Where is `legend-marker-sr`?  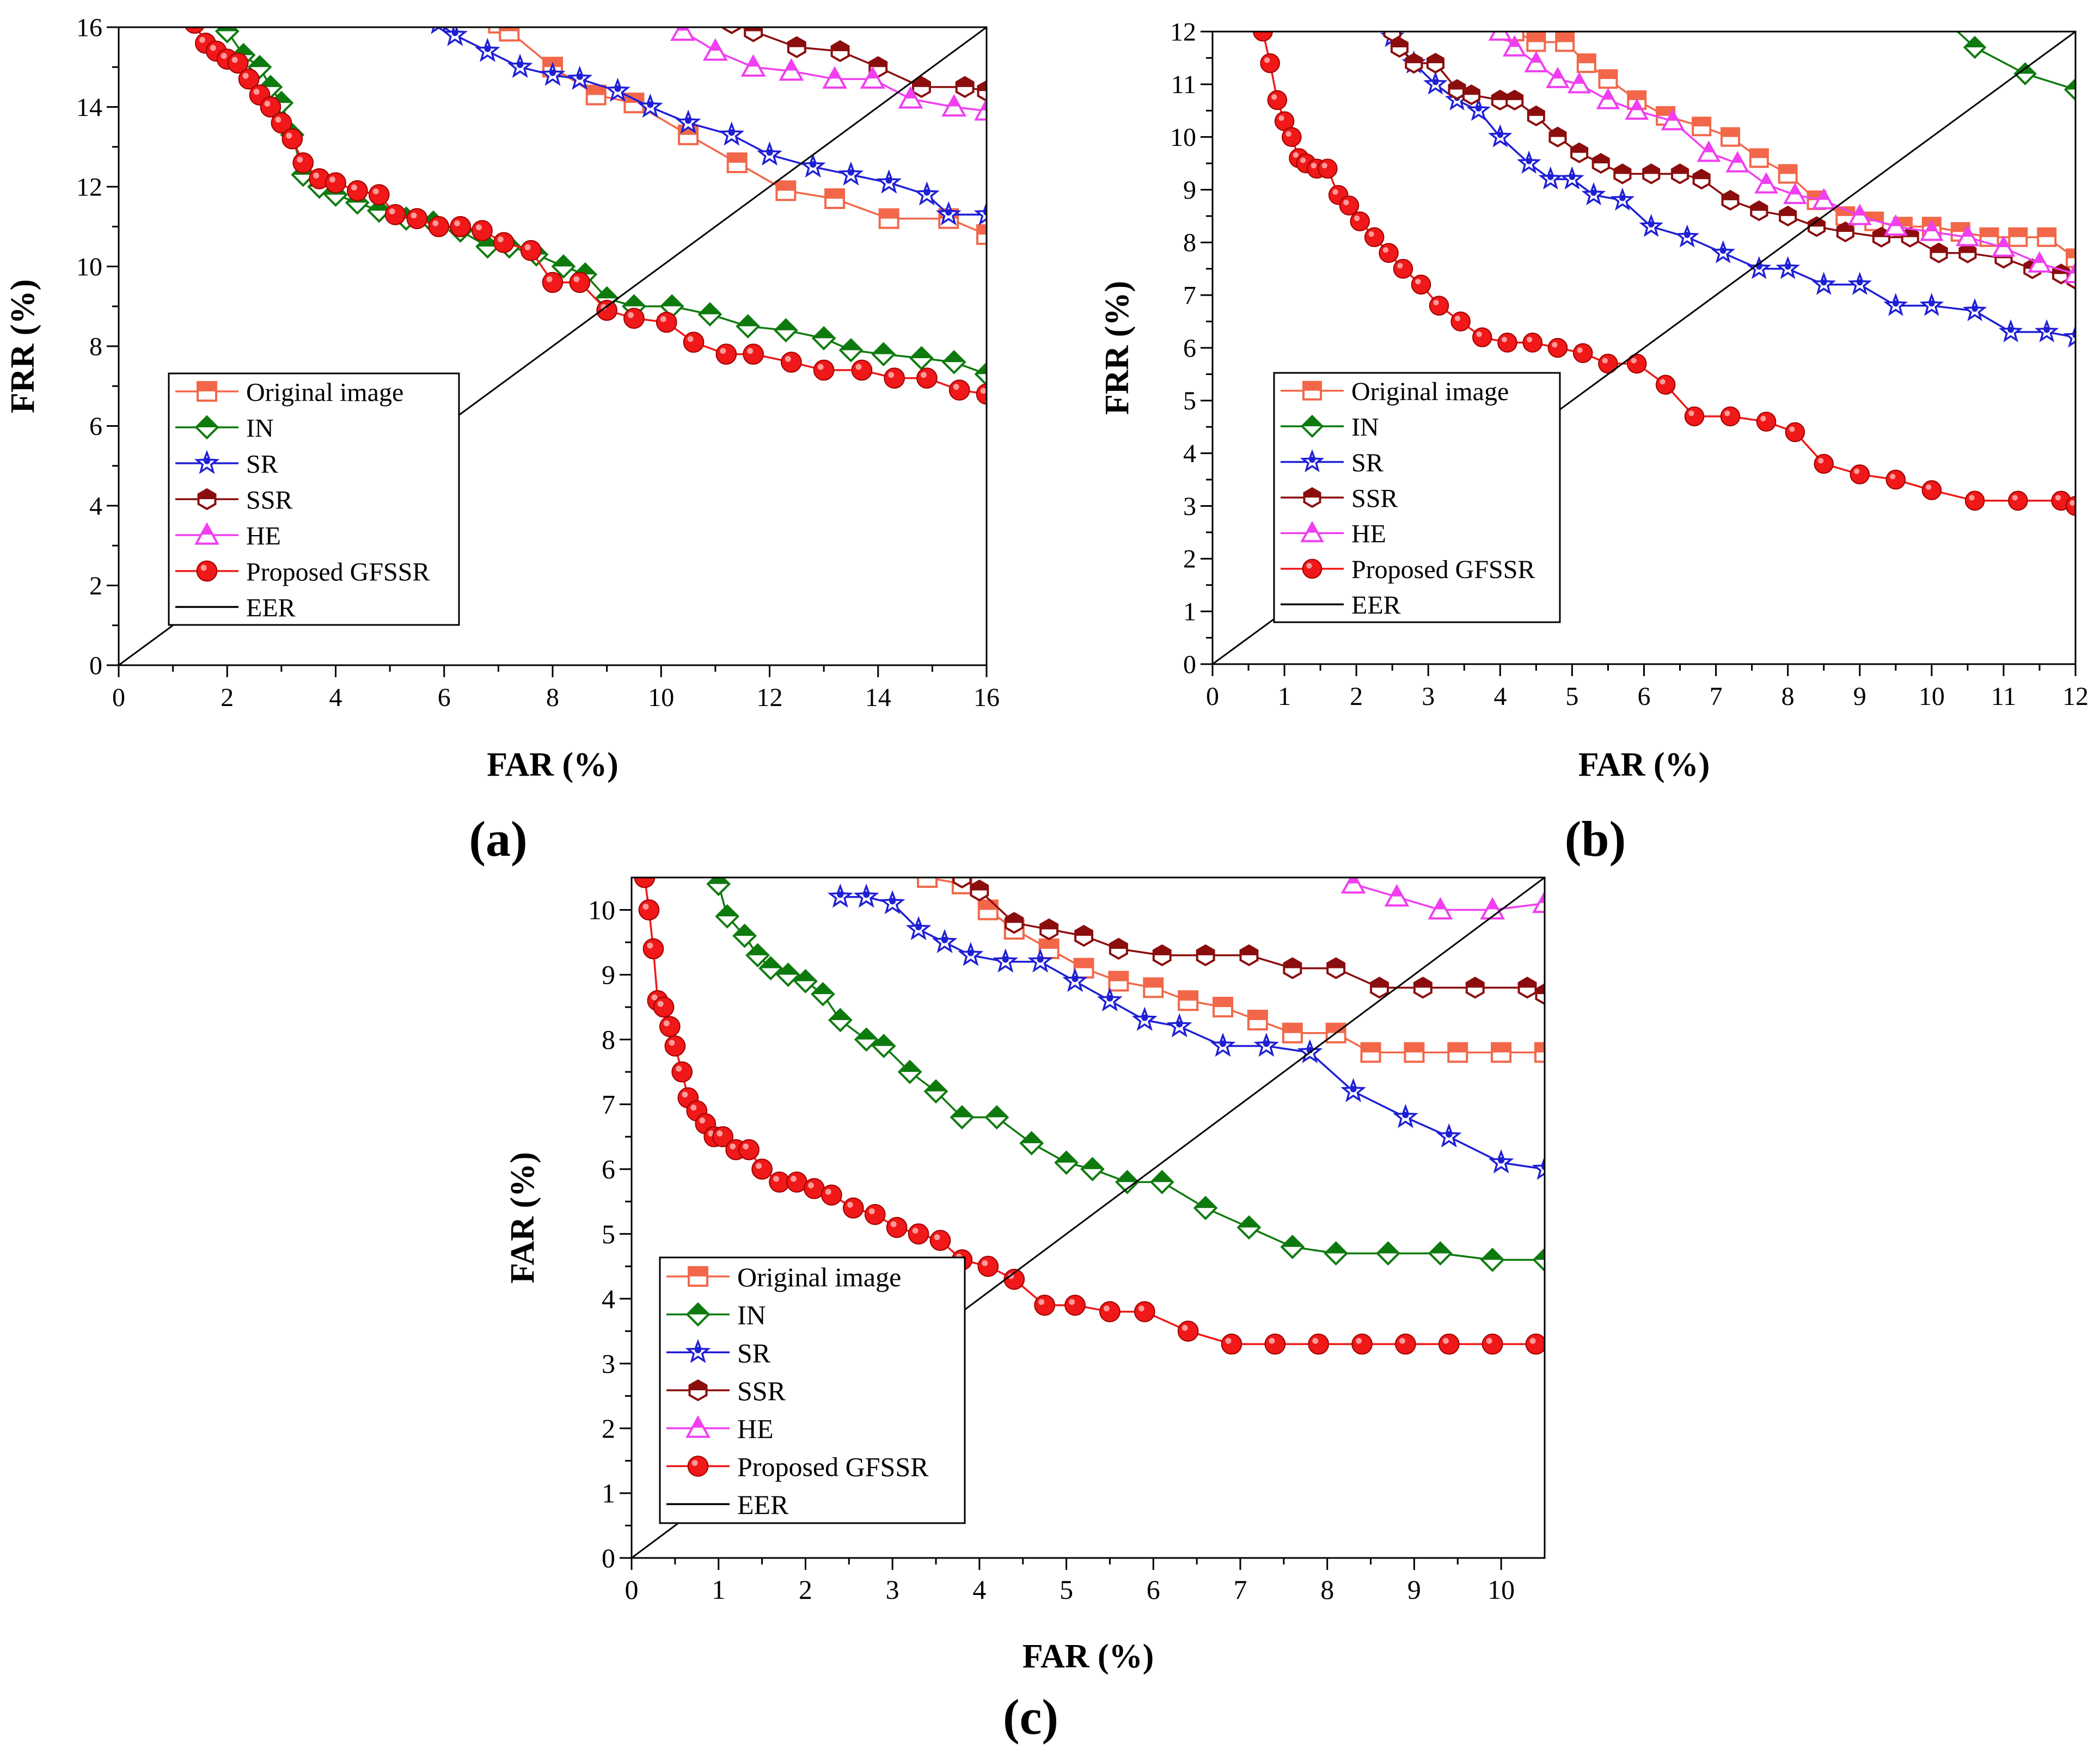 legend-marker-sr is located at coordinates (698, 1351).